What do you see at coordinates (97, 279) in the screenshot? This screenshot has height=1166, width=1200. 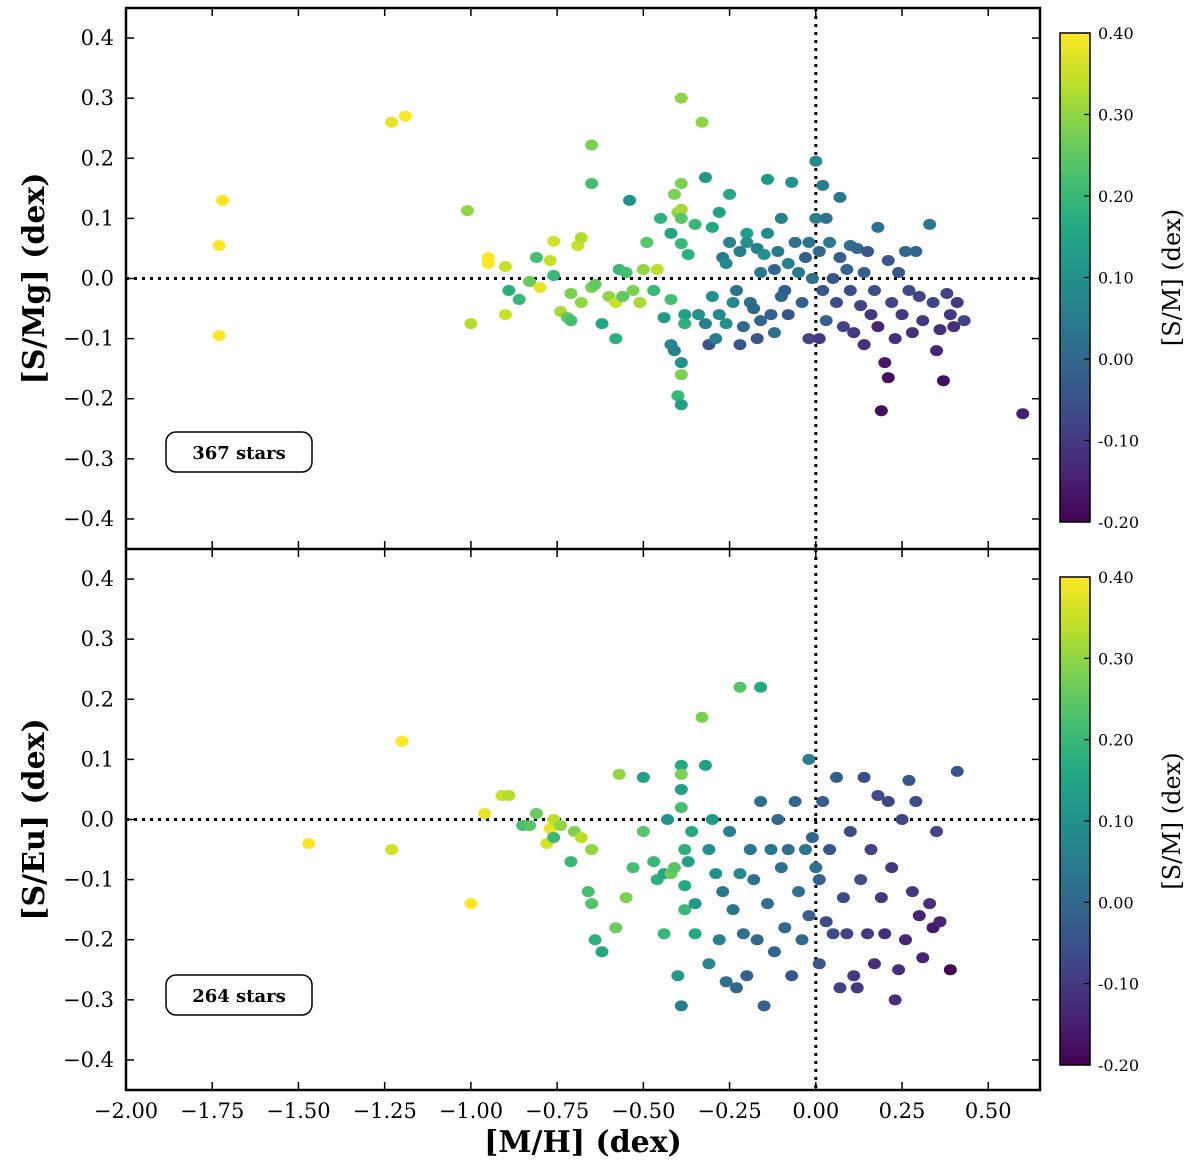 I see `top-ytick-label: 0.0` at bounding box center [97, 279].